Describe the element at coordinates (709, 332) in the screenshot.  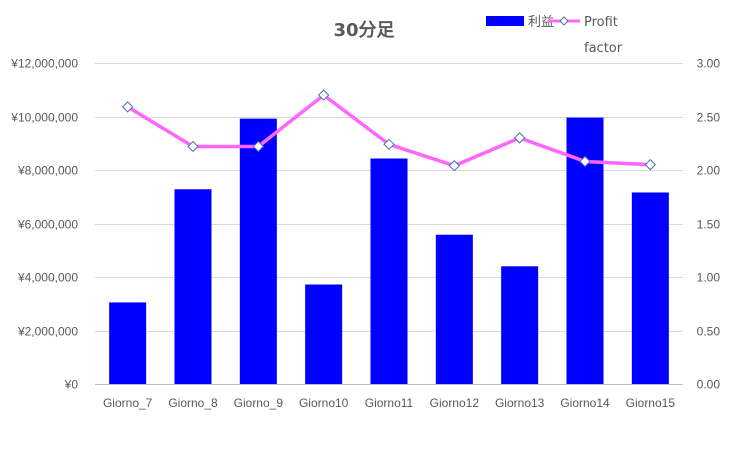
I see `y-right-tick-label: 0.50` at that location.